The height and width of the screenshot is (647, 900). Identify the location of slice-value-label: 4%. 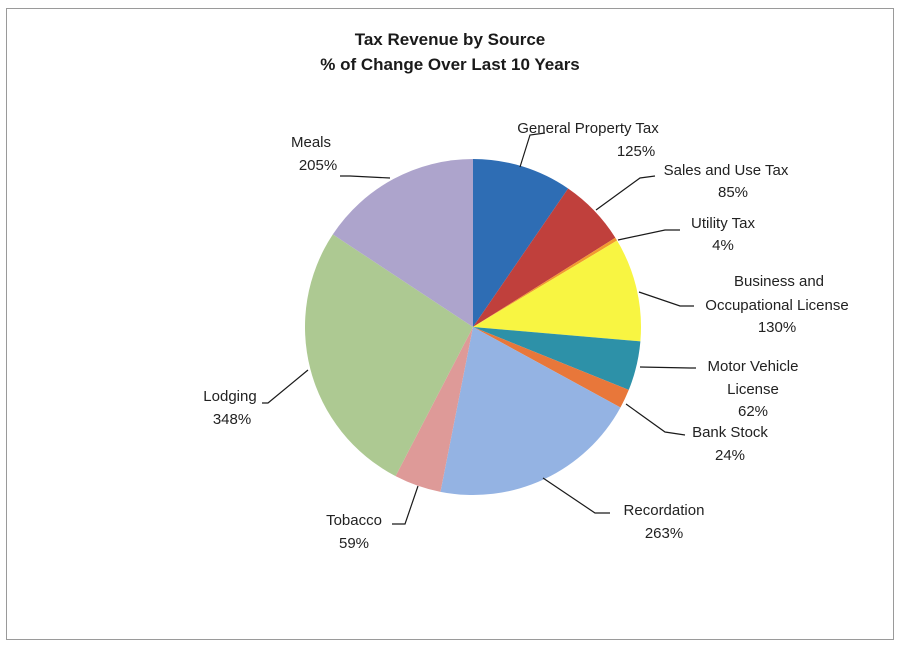
(723, 245).